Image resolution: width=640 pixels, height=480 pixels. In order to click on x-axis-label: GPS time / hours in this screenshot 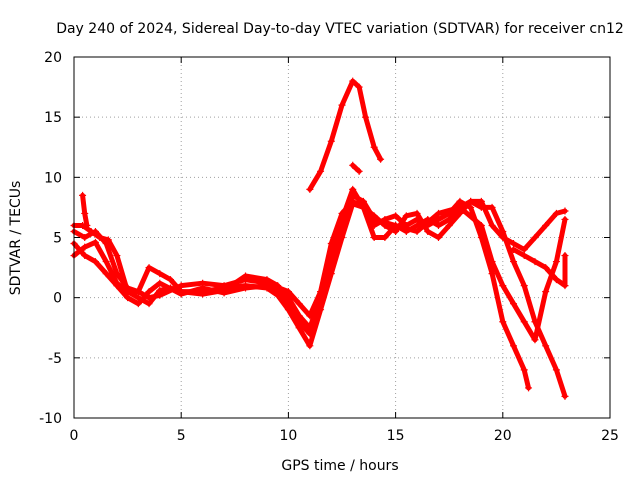, I will do `click(339, 466)`.